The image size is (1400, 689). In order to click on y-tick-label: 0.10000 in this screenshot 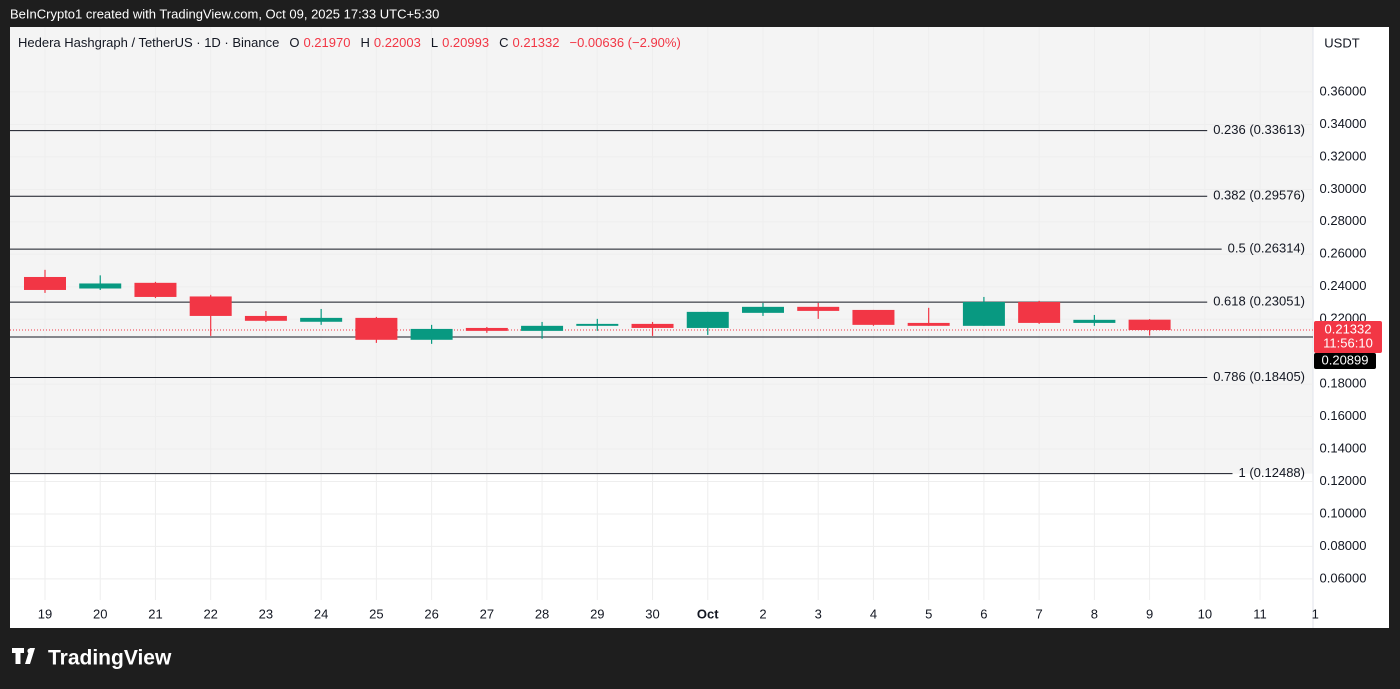, I will do `click(1343, 512)`.